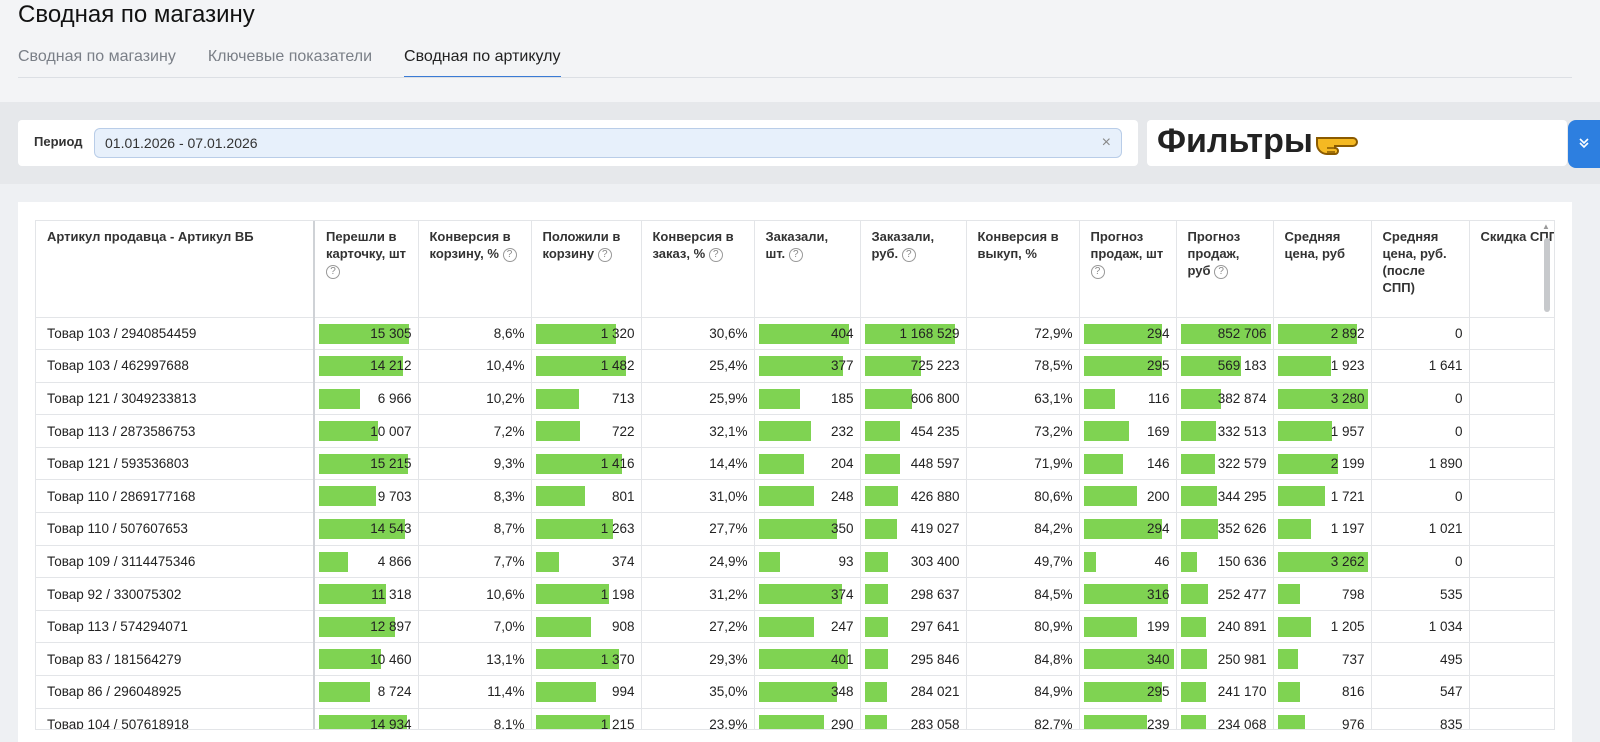 Image resolution: width=1600 pixels, height=742 pixels. Describe the element at coordinates (586, 334) in the screenshot. I see `cell-cart: 1 320` at that location.